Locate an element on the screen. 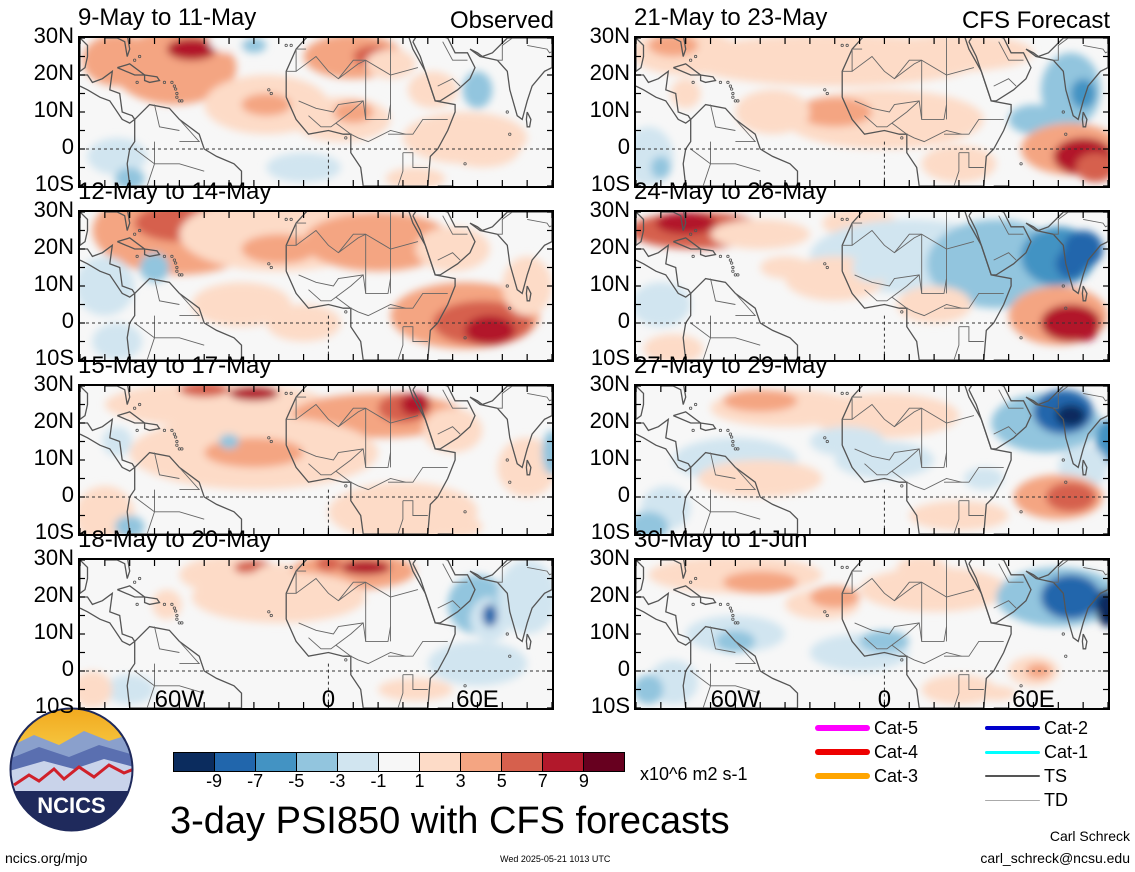 The height and width of the screenshot is (872, 1135). panel-title: 18-May to 20-May is located at coordinates (175, 539).